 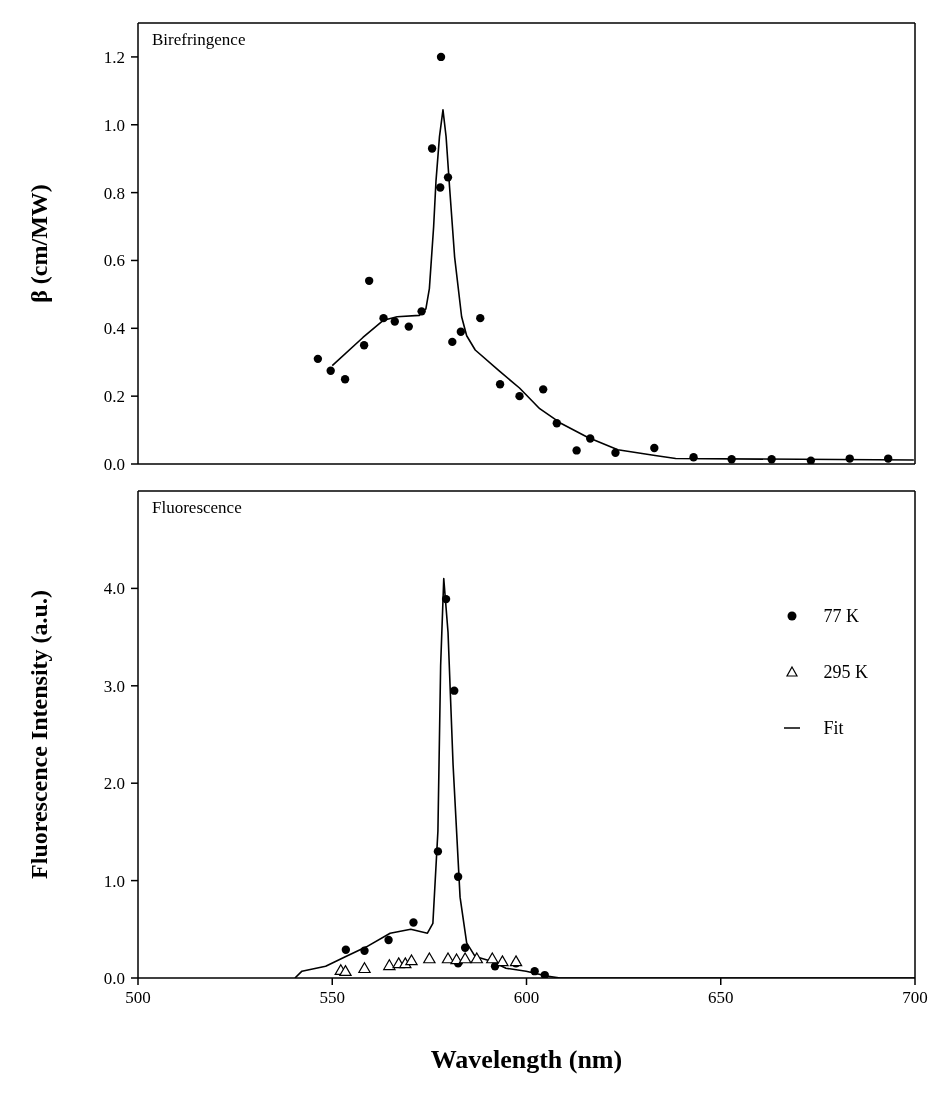 I want to click on y-tick-label: 1.2, so click(x=114, y=57).